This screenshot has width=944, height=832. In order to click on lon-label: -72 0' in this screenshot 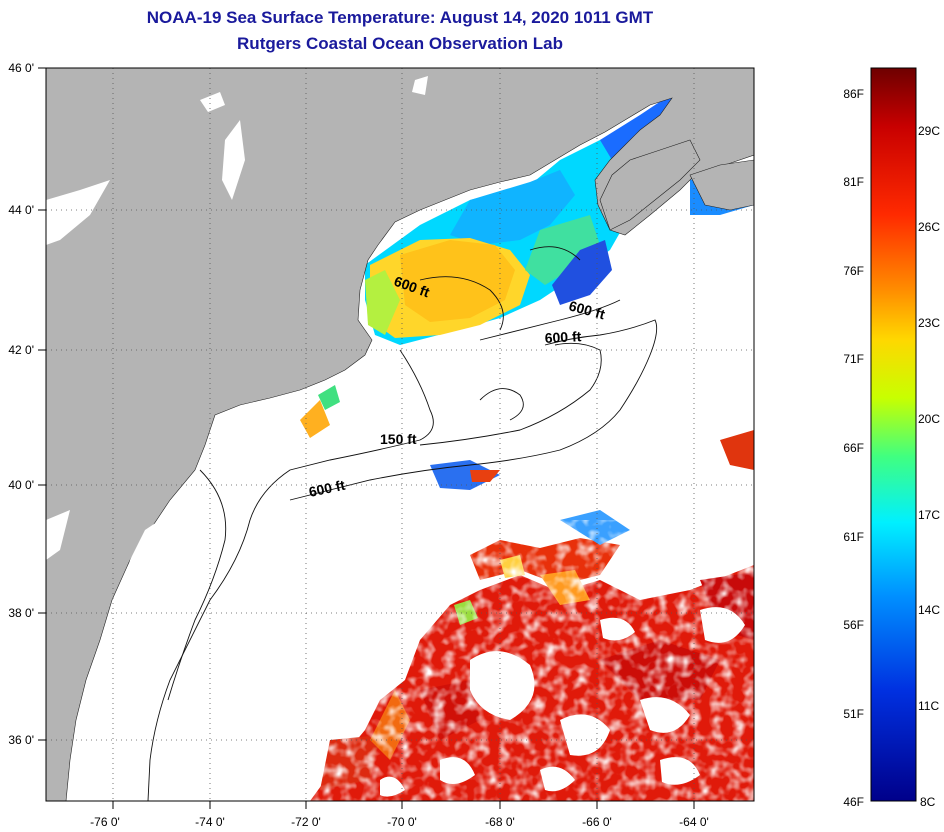, I will do `click(306, 822)`.